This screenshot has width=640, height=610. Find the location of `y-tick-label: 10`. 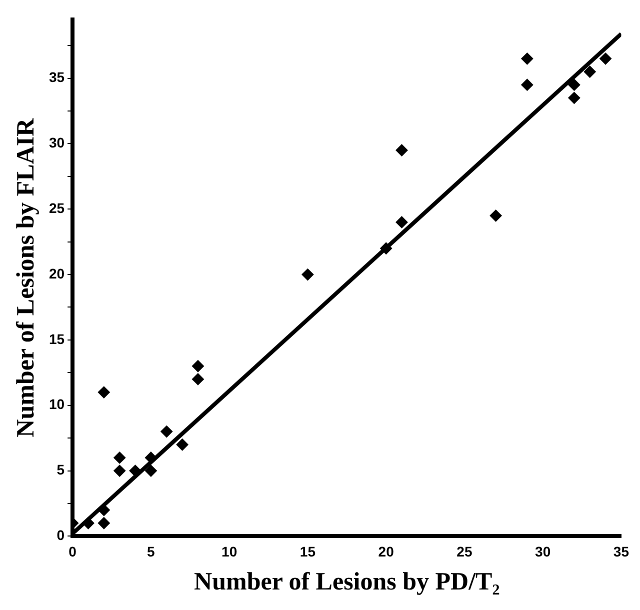

y-tick-label: 10 is located at coordinates (56, 404).